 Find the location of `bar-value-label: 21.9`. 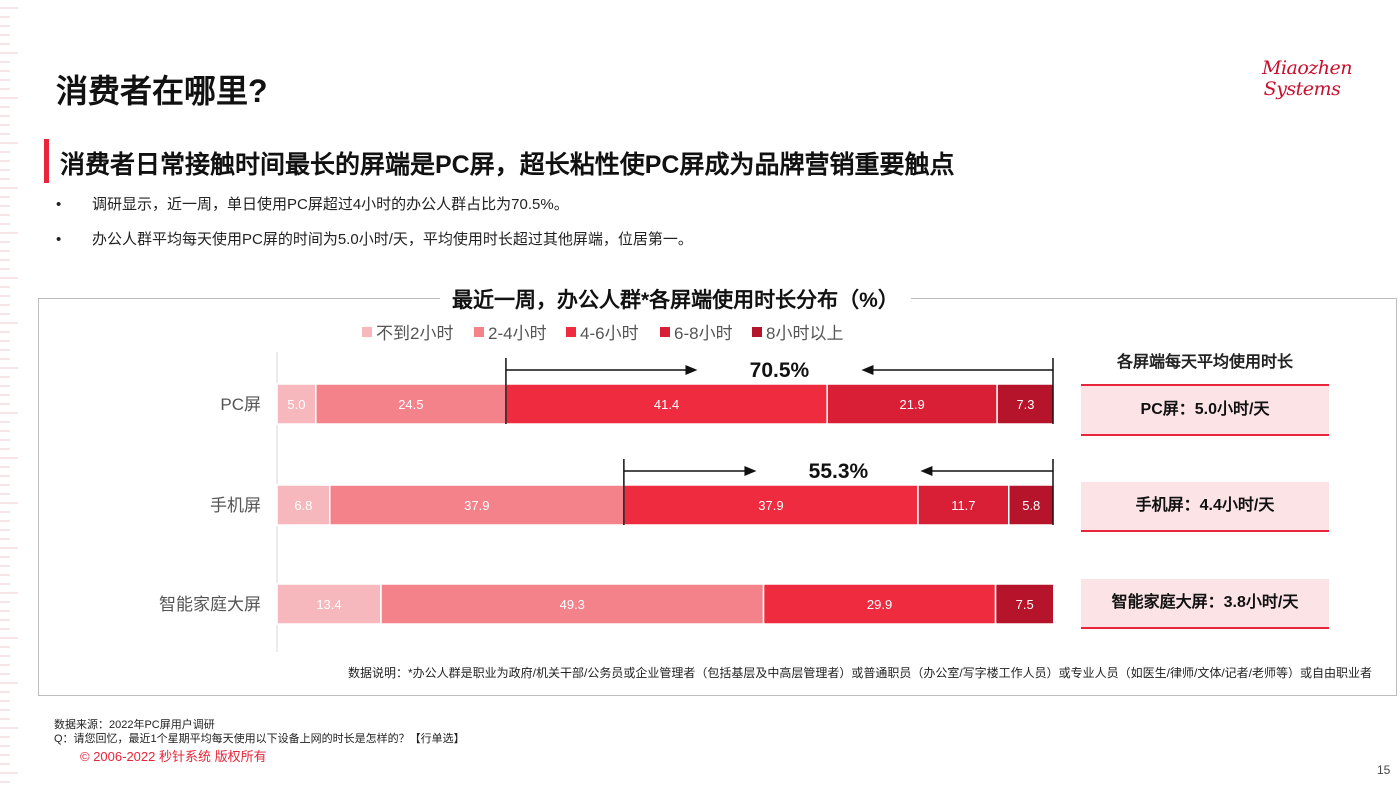

bar-value-label: 21.9 is located at coordinates (911, 404).